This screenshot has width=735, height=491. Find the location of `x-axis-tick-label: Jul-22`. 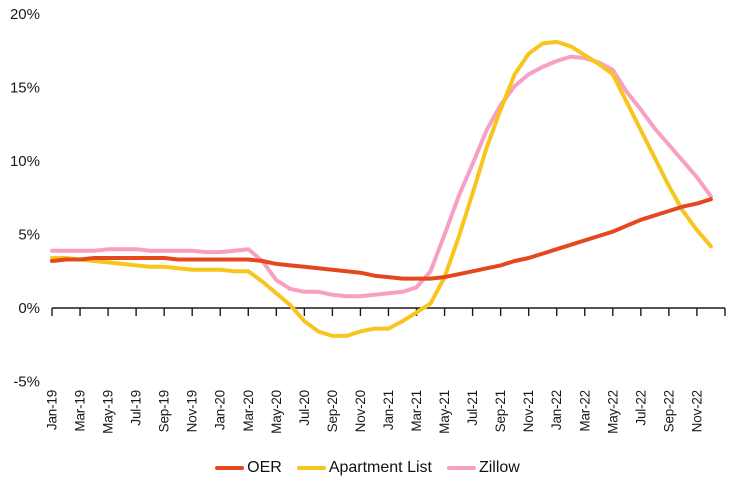

x-axis-tick-label: Jul-22 is located at coordinates (640, 408).